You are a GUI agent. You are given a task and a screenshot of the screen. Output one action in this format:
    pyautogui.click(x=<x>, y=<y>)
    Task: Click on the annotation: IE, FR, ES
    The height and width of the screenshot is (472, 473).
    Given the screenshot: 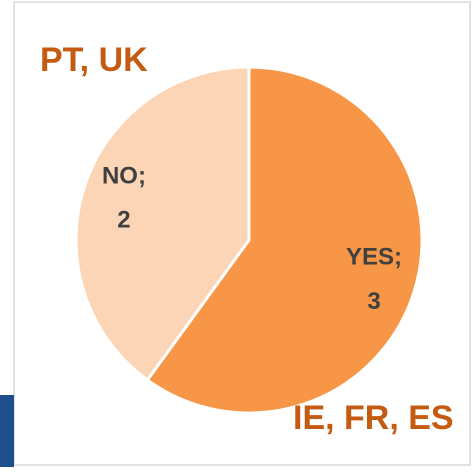 What is the action you would take?
    pyautogui.click(x=373, y=418)
    